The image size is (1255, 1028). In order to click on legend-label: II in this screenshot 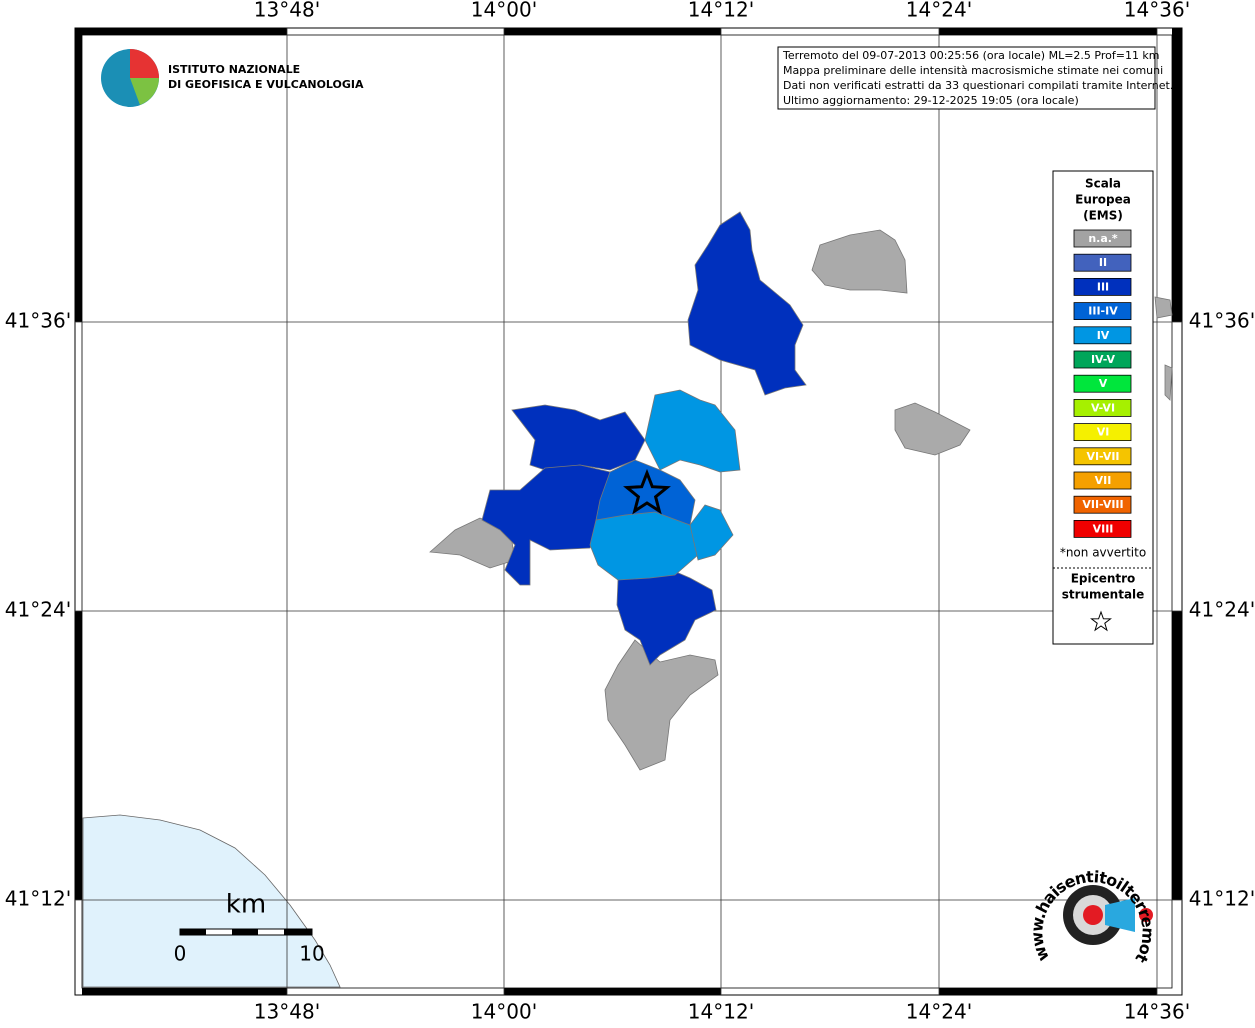, I will do `click(1103, 262)`.